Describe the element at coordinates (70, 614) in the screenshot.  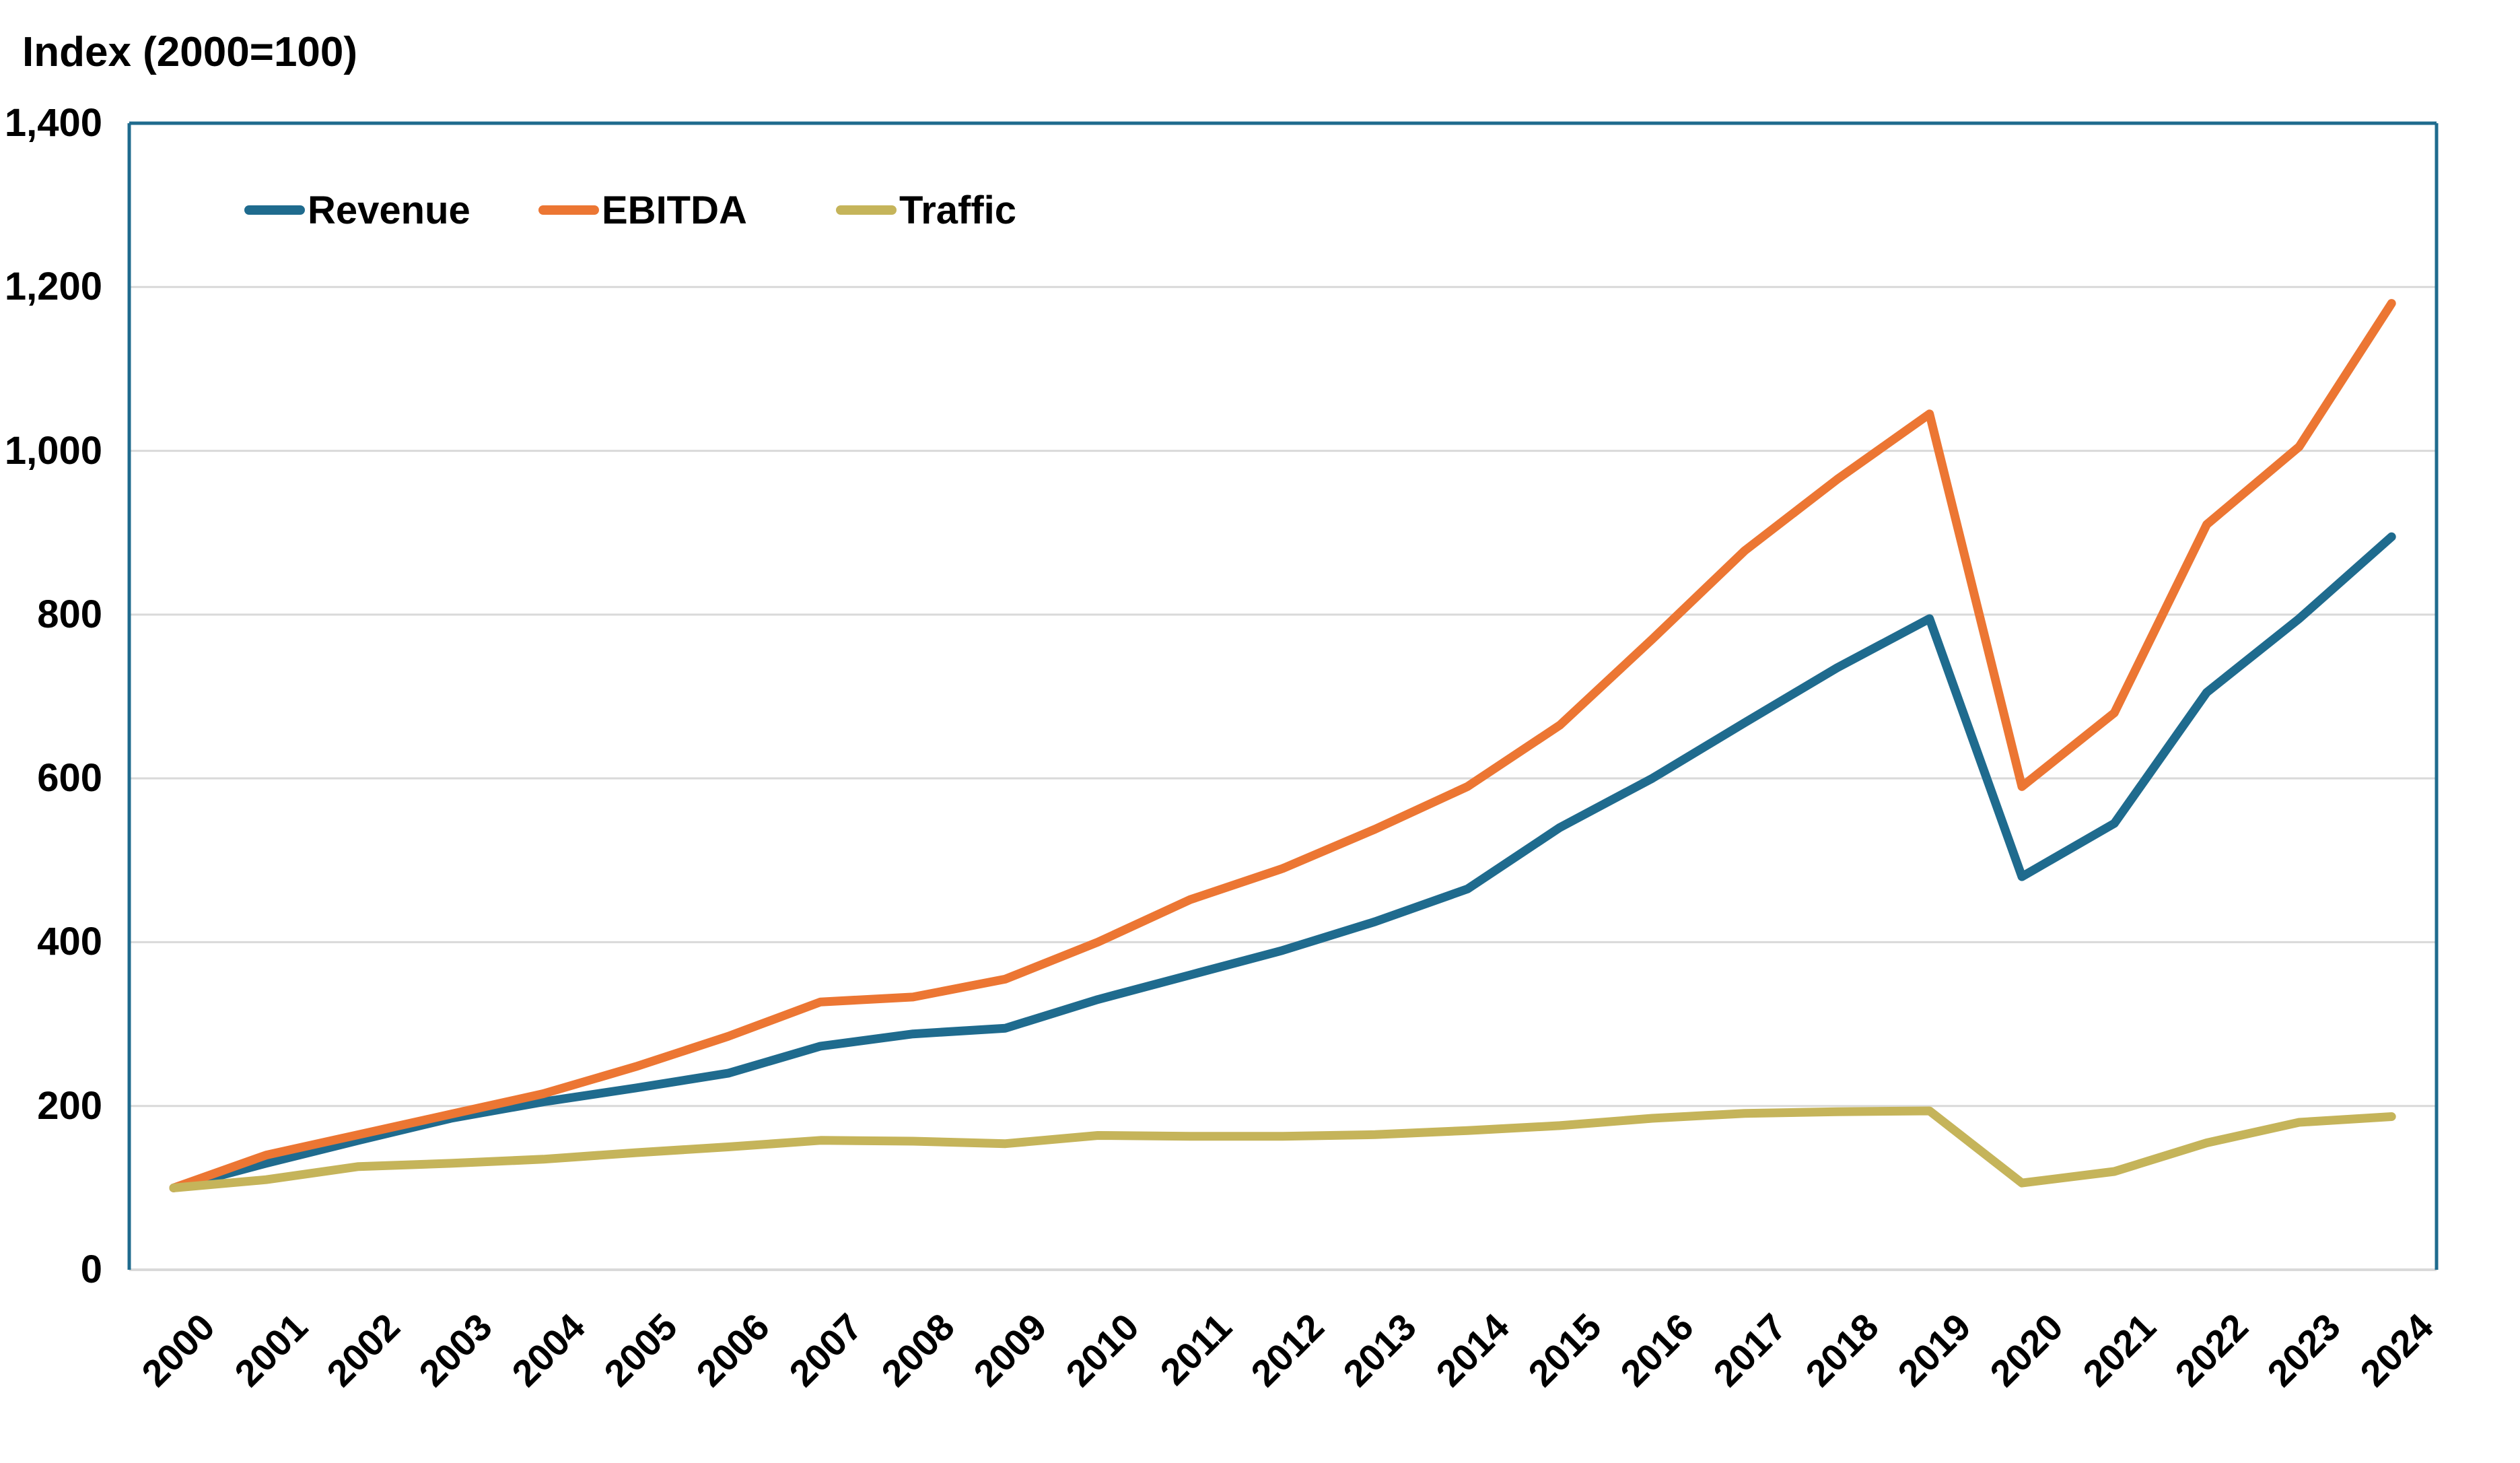
I see `y-tick-label-800: 800` at that location.